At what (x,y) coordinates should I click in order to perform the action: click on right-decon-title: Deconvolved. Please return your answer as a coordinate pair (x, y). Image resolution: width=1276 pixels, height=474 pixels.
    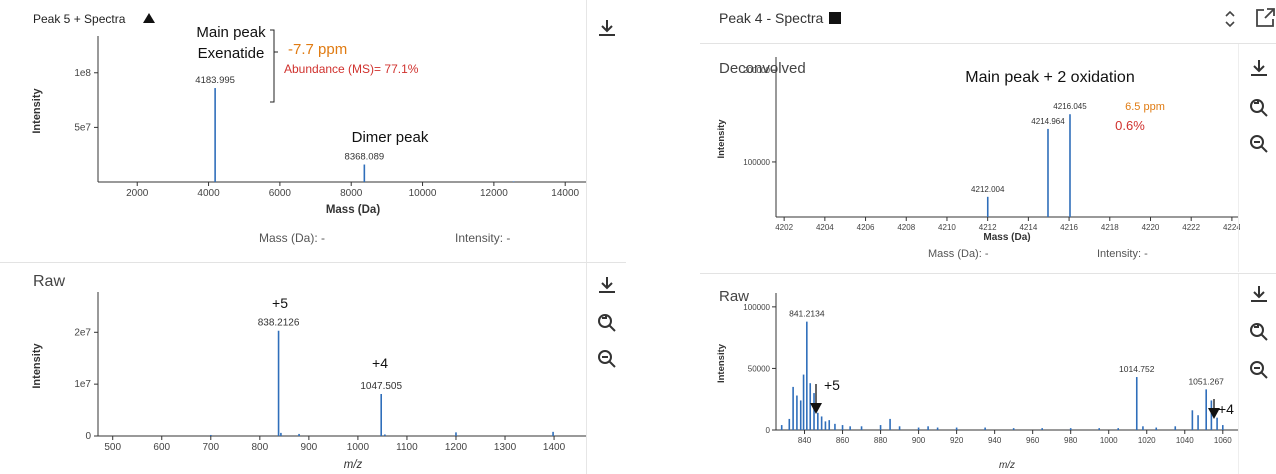
    Looking at the image, I should click on (762, 68).